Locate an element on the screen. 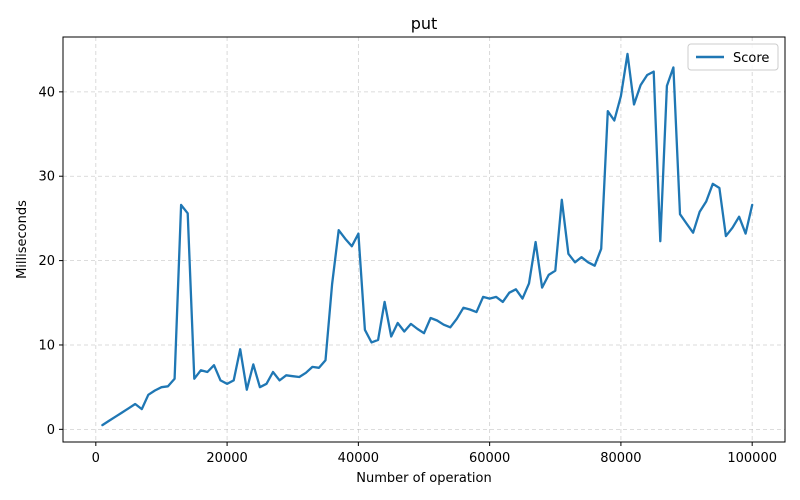  y-tick-label: 10 is located at coordinates (46, 345).